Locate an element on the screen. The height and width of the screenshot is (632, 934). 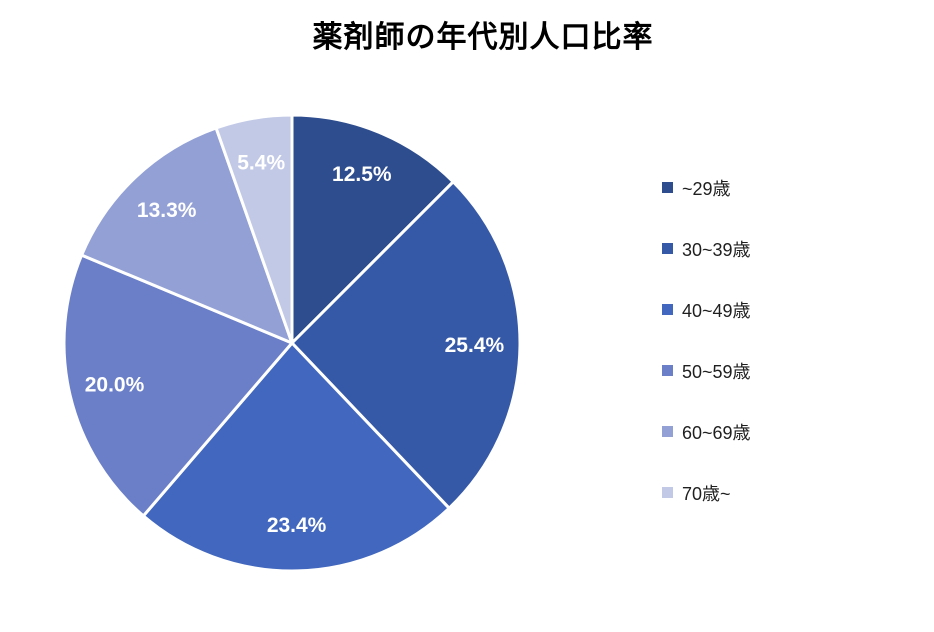
legend-item: 70歳~ is located at coordinates (706, 493).